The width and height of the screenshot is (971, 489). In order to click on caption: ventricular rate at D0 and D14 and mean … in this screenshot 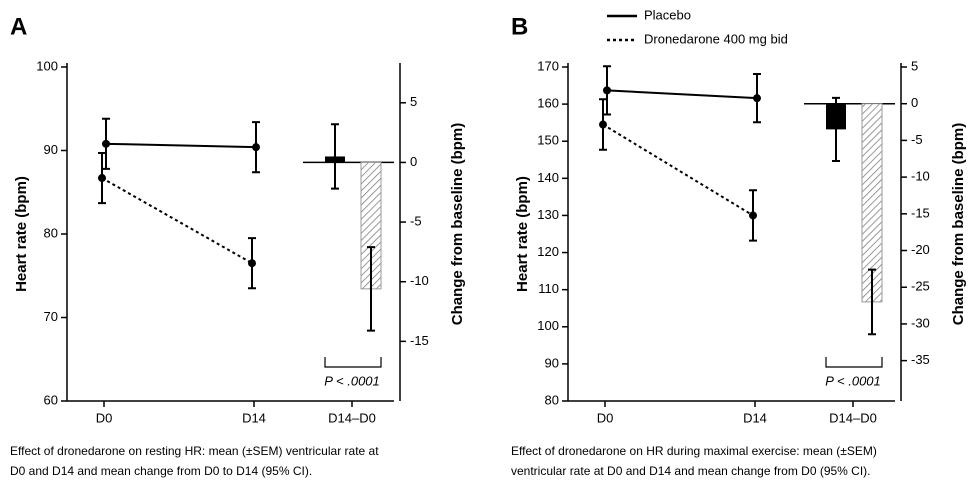, I will do `click(691, 471)`.